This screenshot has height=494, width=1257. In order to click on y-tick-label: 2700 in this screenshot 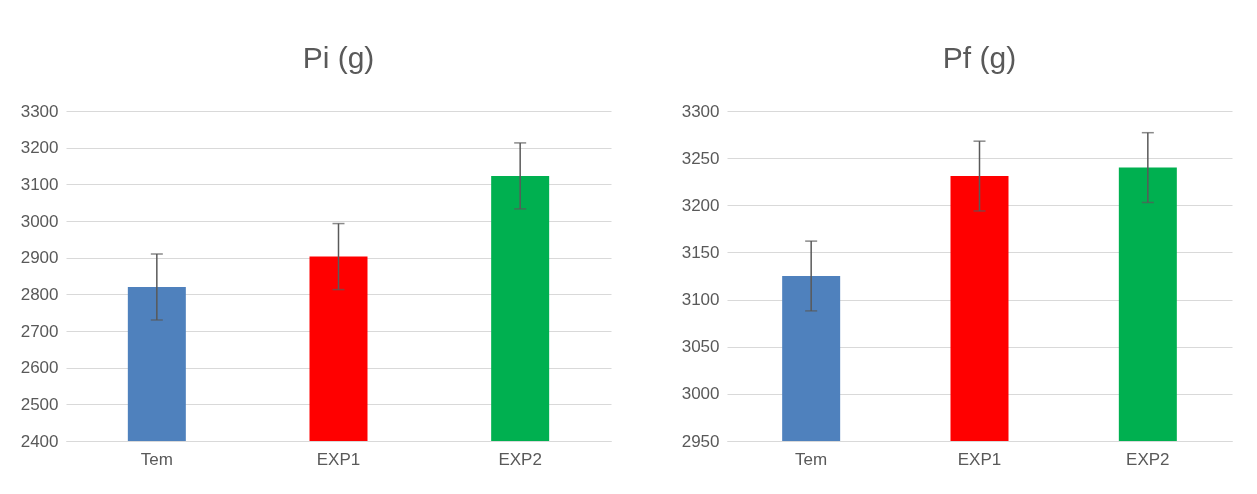, I will do `click(39, 331)`.